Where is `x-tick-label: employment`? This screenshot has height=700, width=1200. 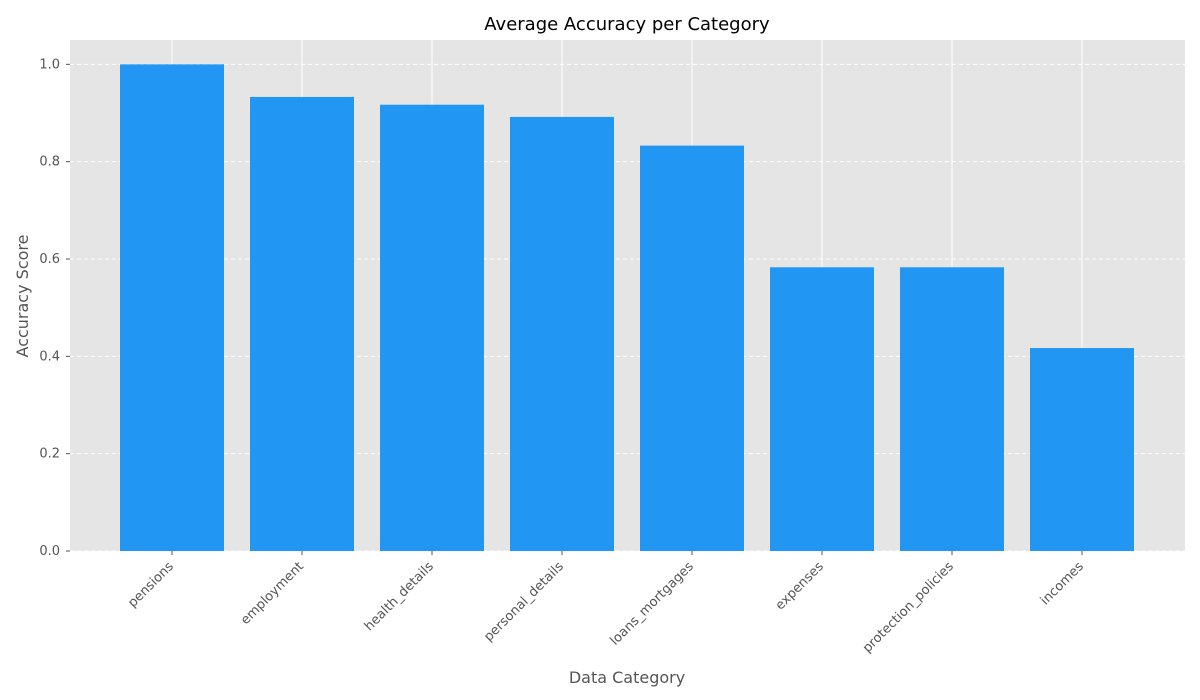
x-tick-label: employment is located at coordinates (272, 593).